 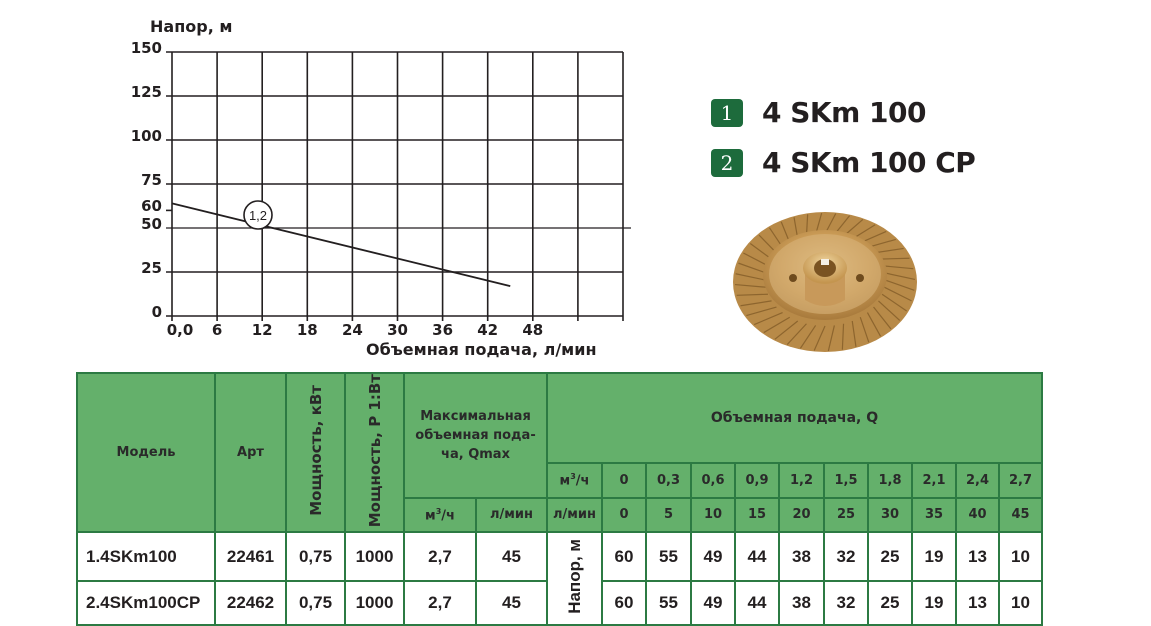 I want to click on flow-m3h: 2,4, so click(x=977, y=480).